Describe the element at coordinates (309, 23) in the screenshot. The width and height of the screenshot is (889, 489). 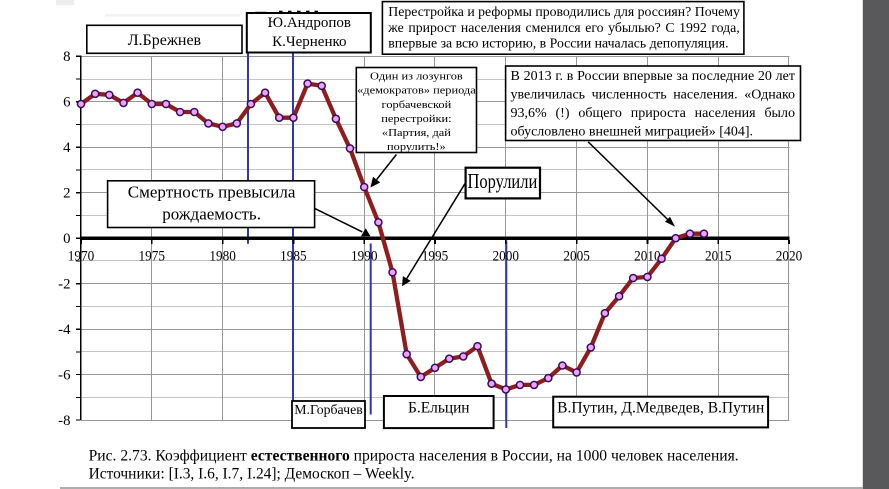
I see `svg-text: Ю.Андропов` at that location.